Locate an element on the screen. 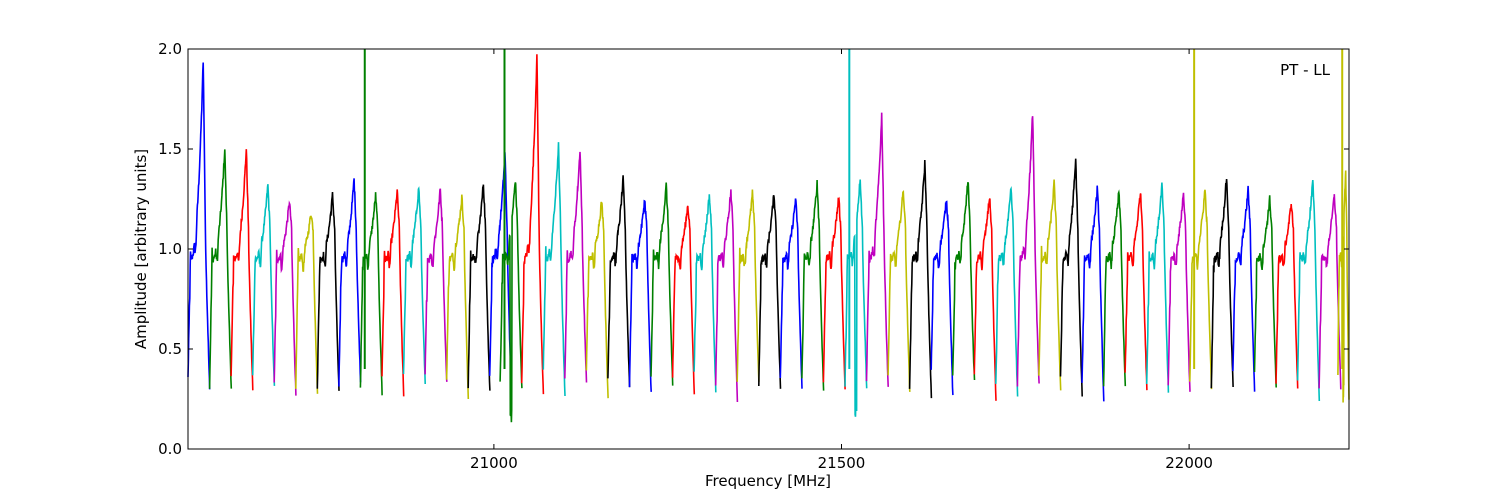 This screenshot has width=1500, height=500. y-tick-label: 0.5 is located at coordinates (170, 349).